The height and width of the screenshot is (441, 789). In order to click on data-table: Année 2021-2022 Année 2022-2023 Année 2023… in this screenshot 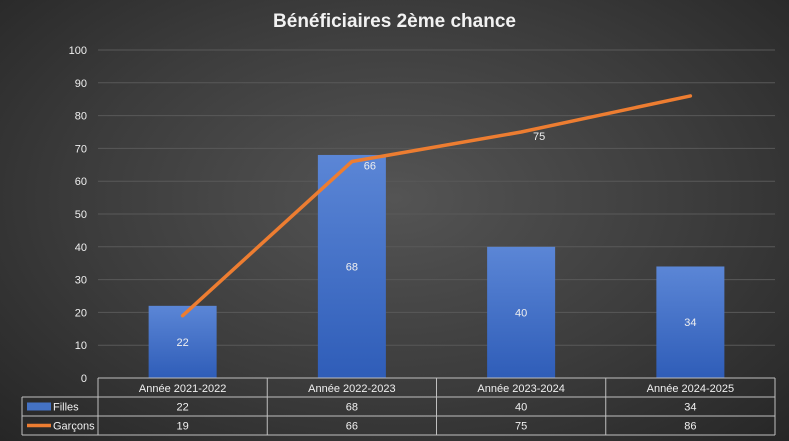, I will do `click(398, 406)`.